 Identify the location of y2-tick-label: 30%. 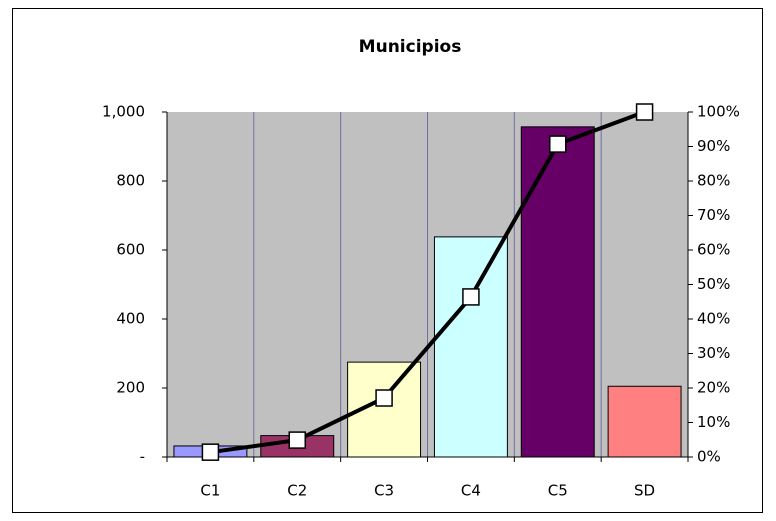
(713, 353).